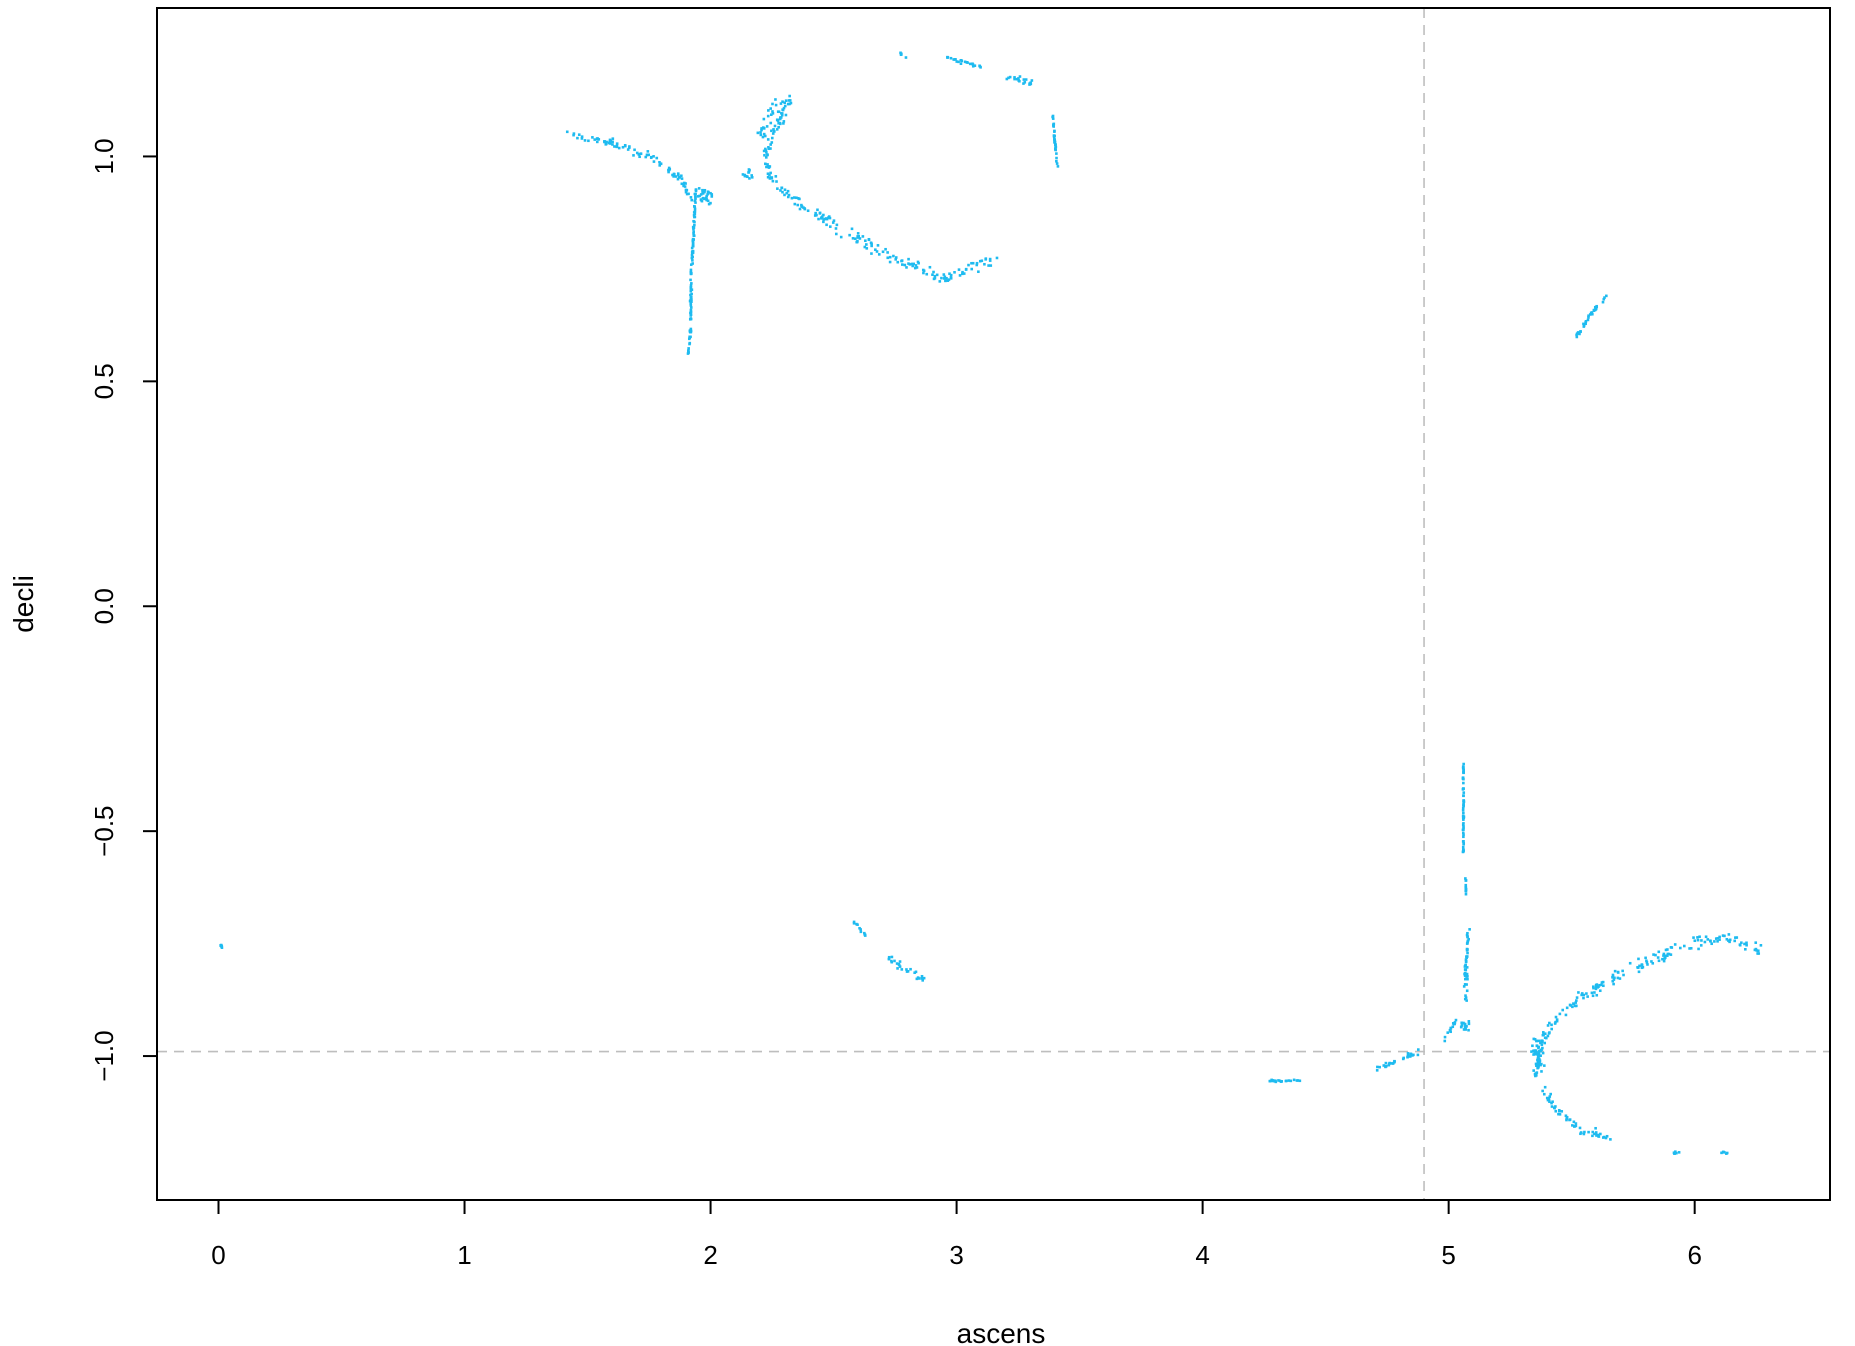 This screenshot has width=1855, height=1346. I want to click on x-tick-label: 1, so click(464, 1255).